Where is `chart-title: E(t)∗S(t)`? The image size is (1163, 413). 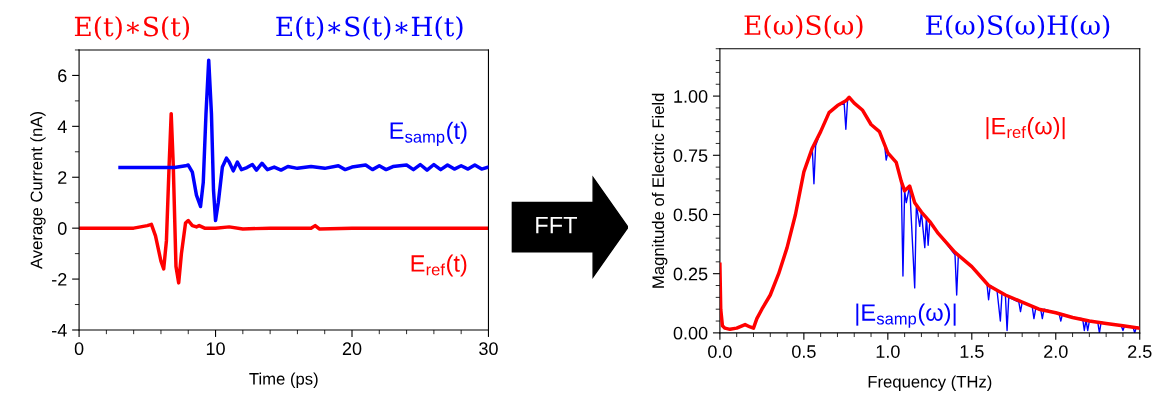
chart-title: E(t)∗S(t) is located at coordinates (132, 28).